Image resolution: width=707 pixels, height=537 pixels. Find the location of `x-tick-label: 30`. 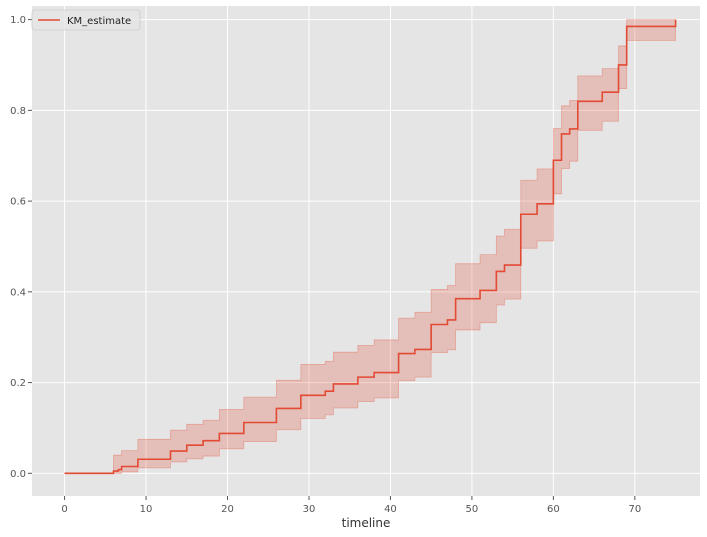

x-tick-label: 30 is located at coordinates (309, 509).